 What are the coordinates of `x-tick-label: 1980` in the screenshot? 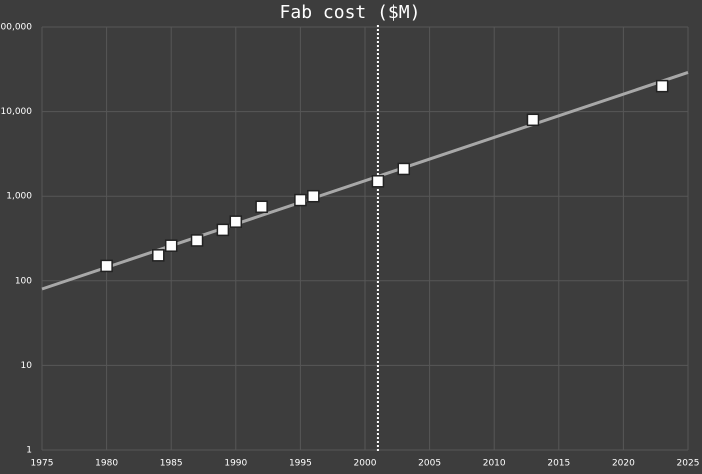 It's located at (106, 464).